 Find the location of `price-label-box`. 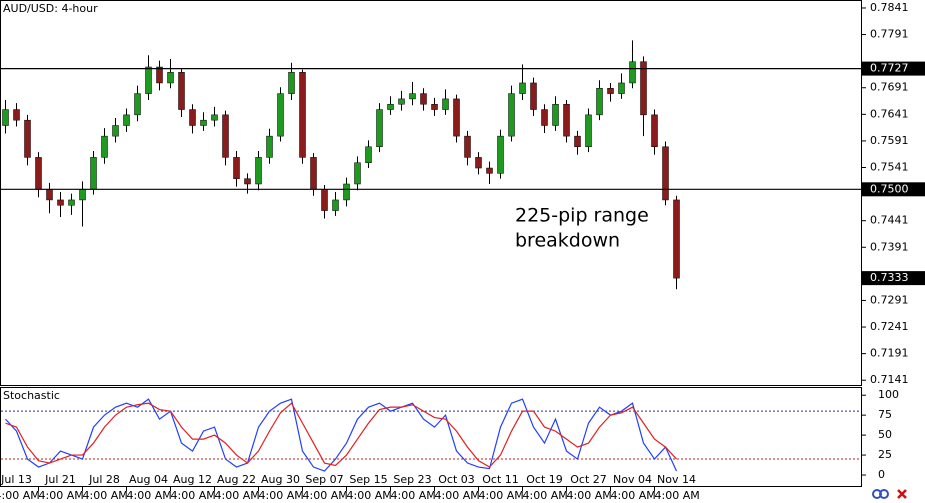

price-label-box is located at coordinates (893, 278).